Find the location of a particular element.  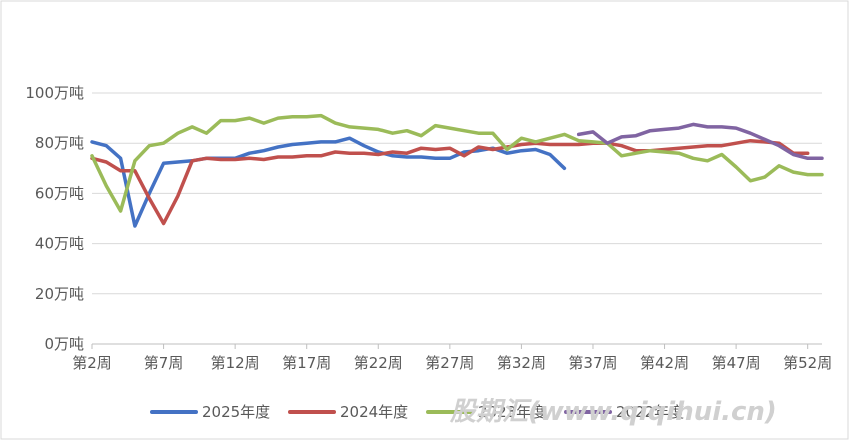

y-tick-label: 80万吨 is located at coordinates (59, 143).